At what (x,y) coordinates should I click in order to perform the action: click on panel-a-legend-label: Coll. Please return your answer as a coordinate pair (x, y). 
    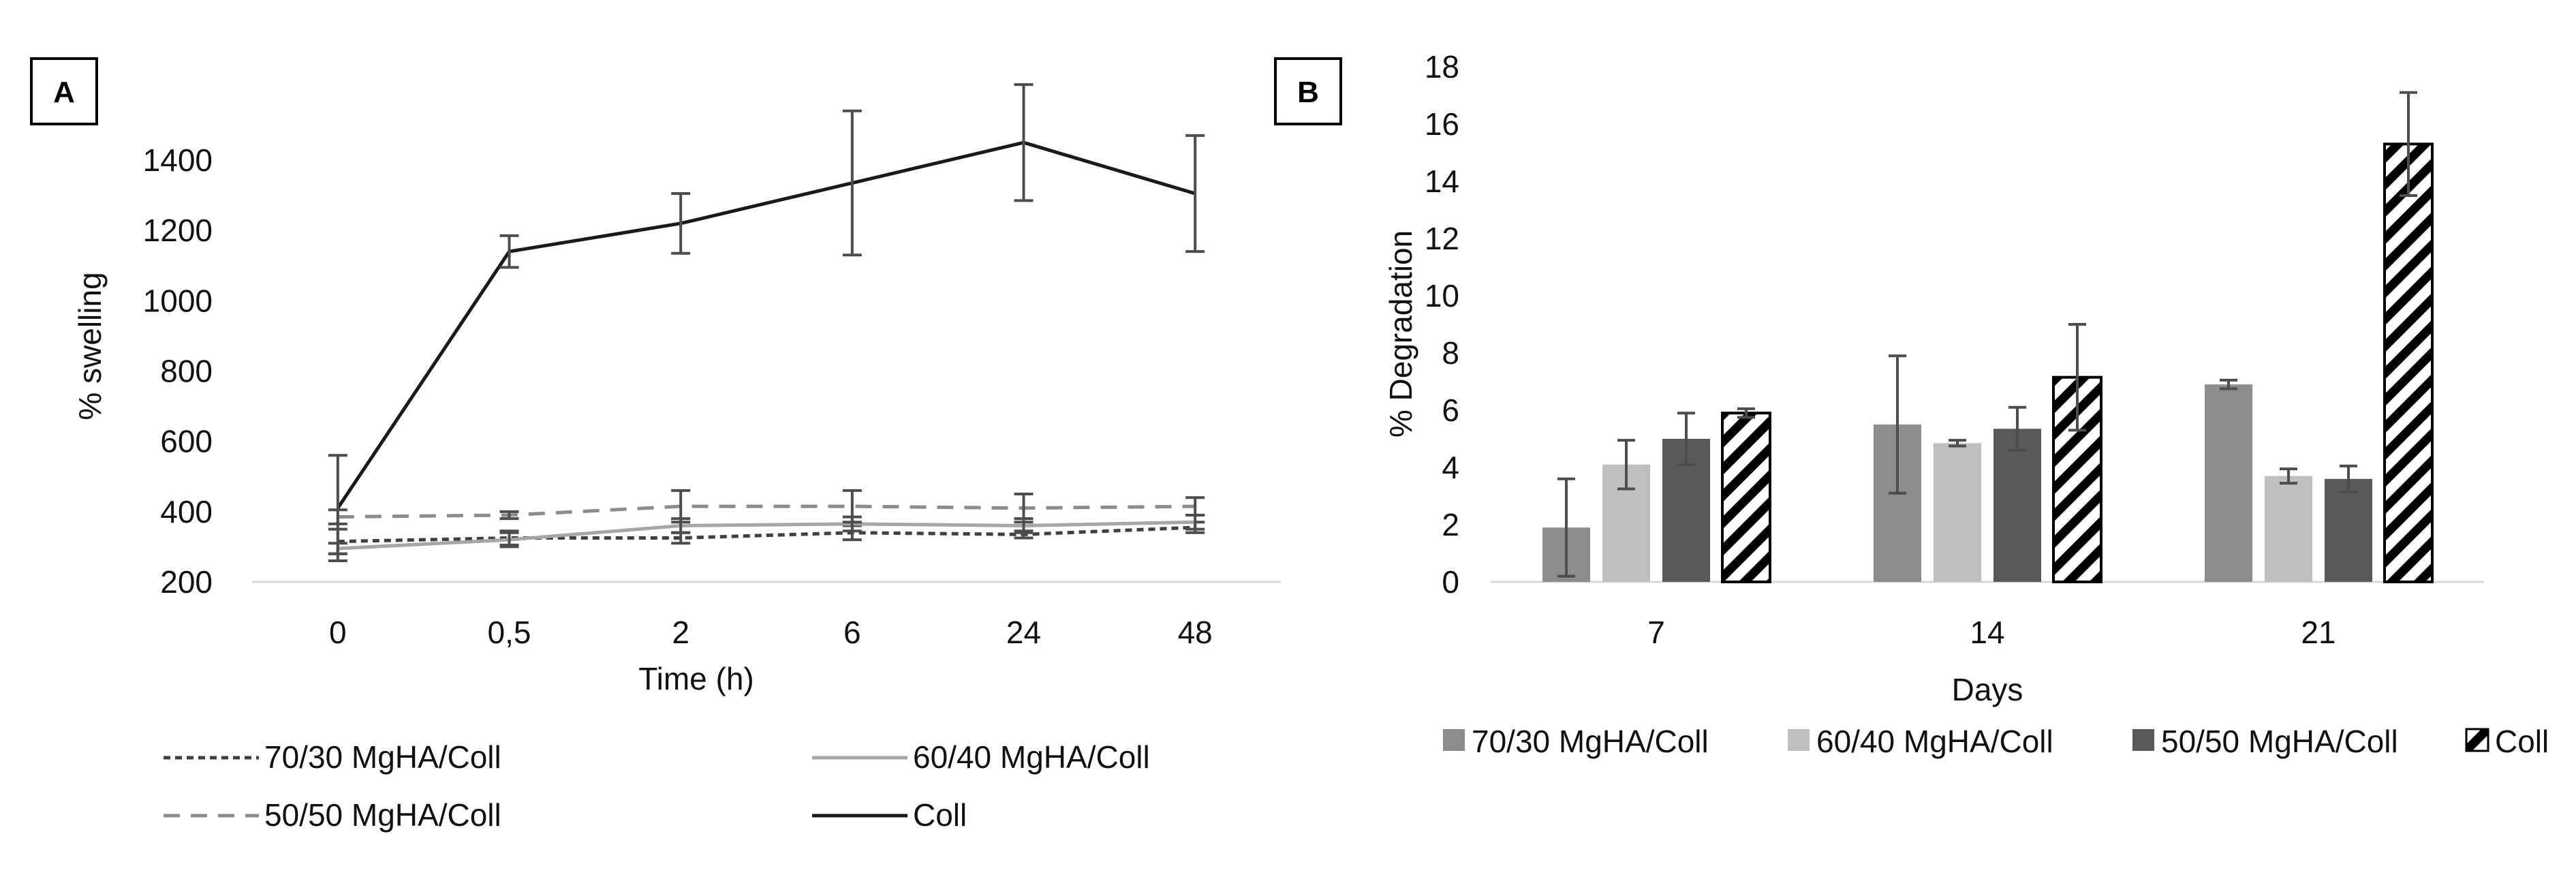
    Looking at the image, I should click on (940, 815).